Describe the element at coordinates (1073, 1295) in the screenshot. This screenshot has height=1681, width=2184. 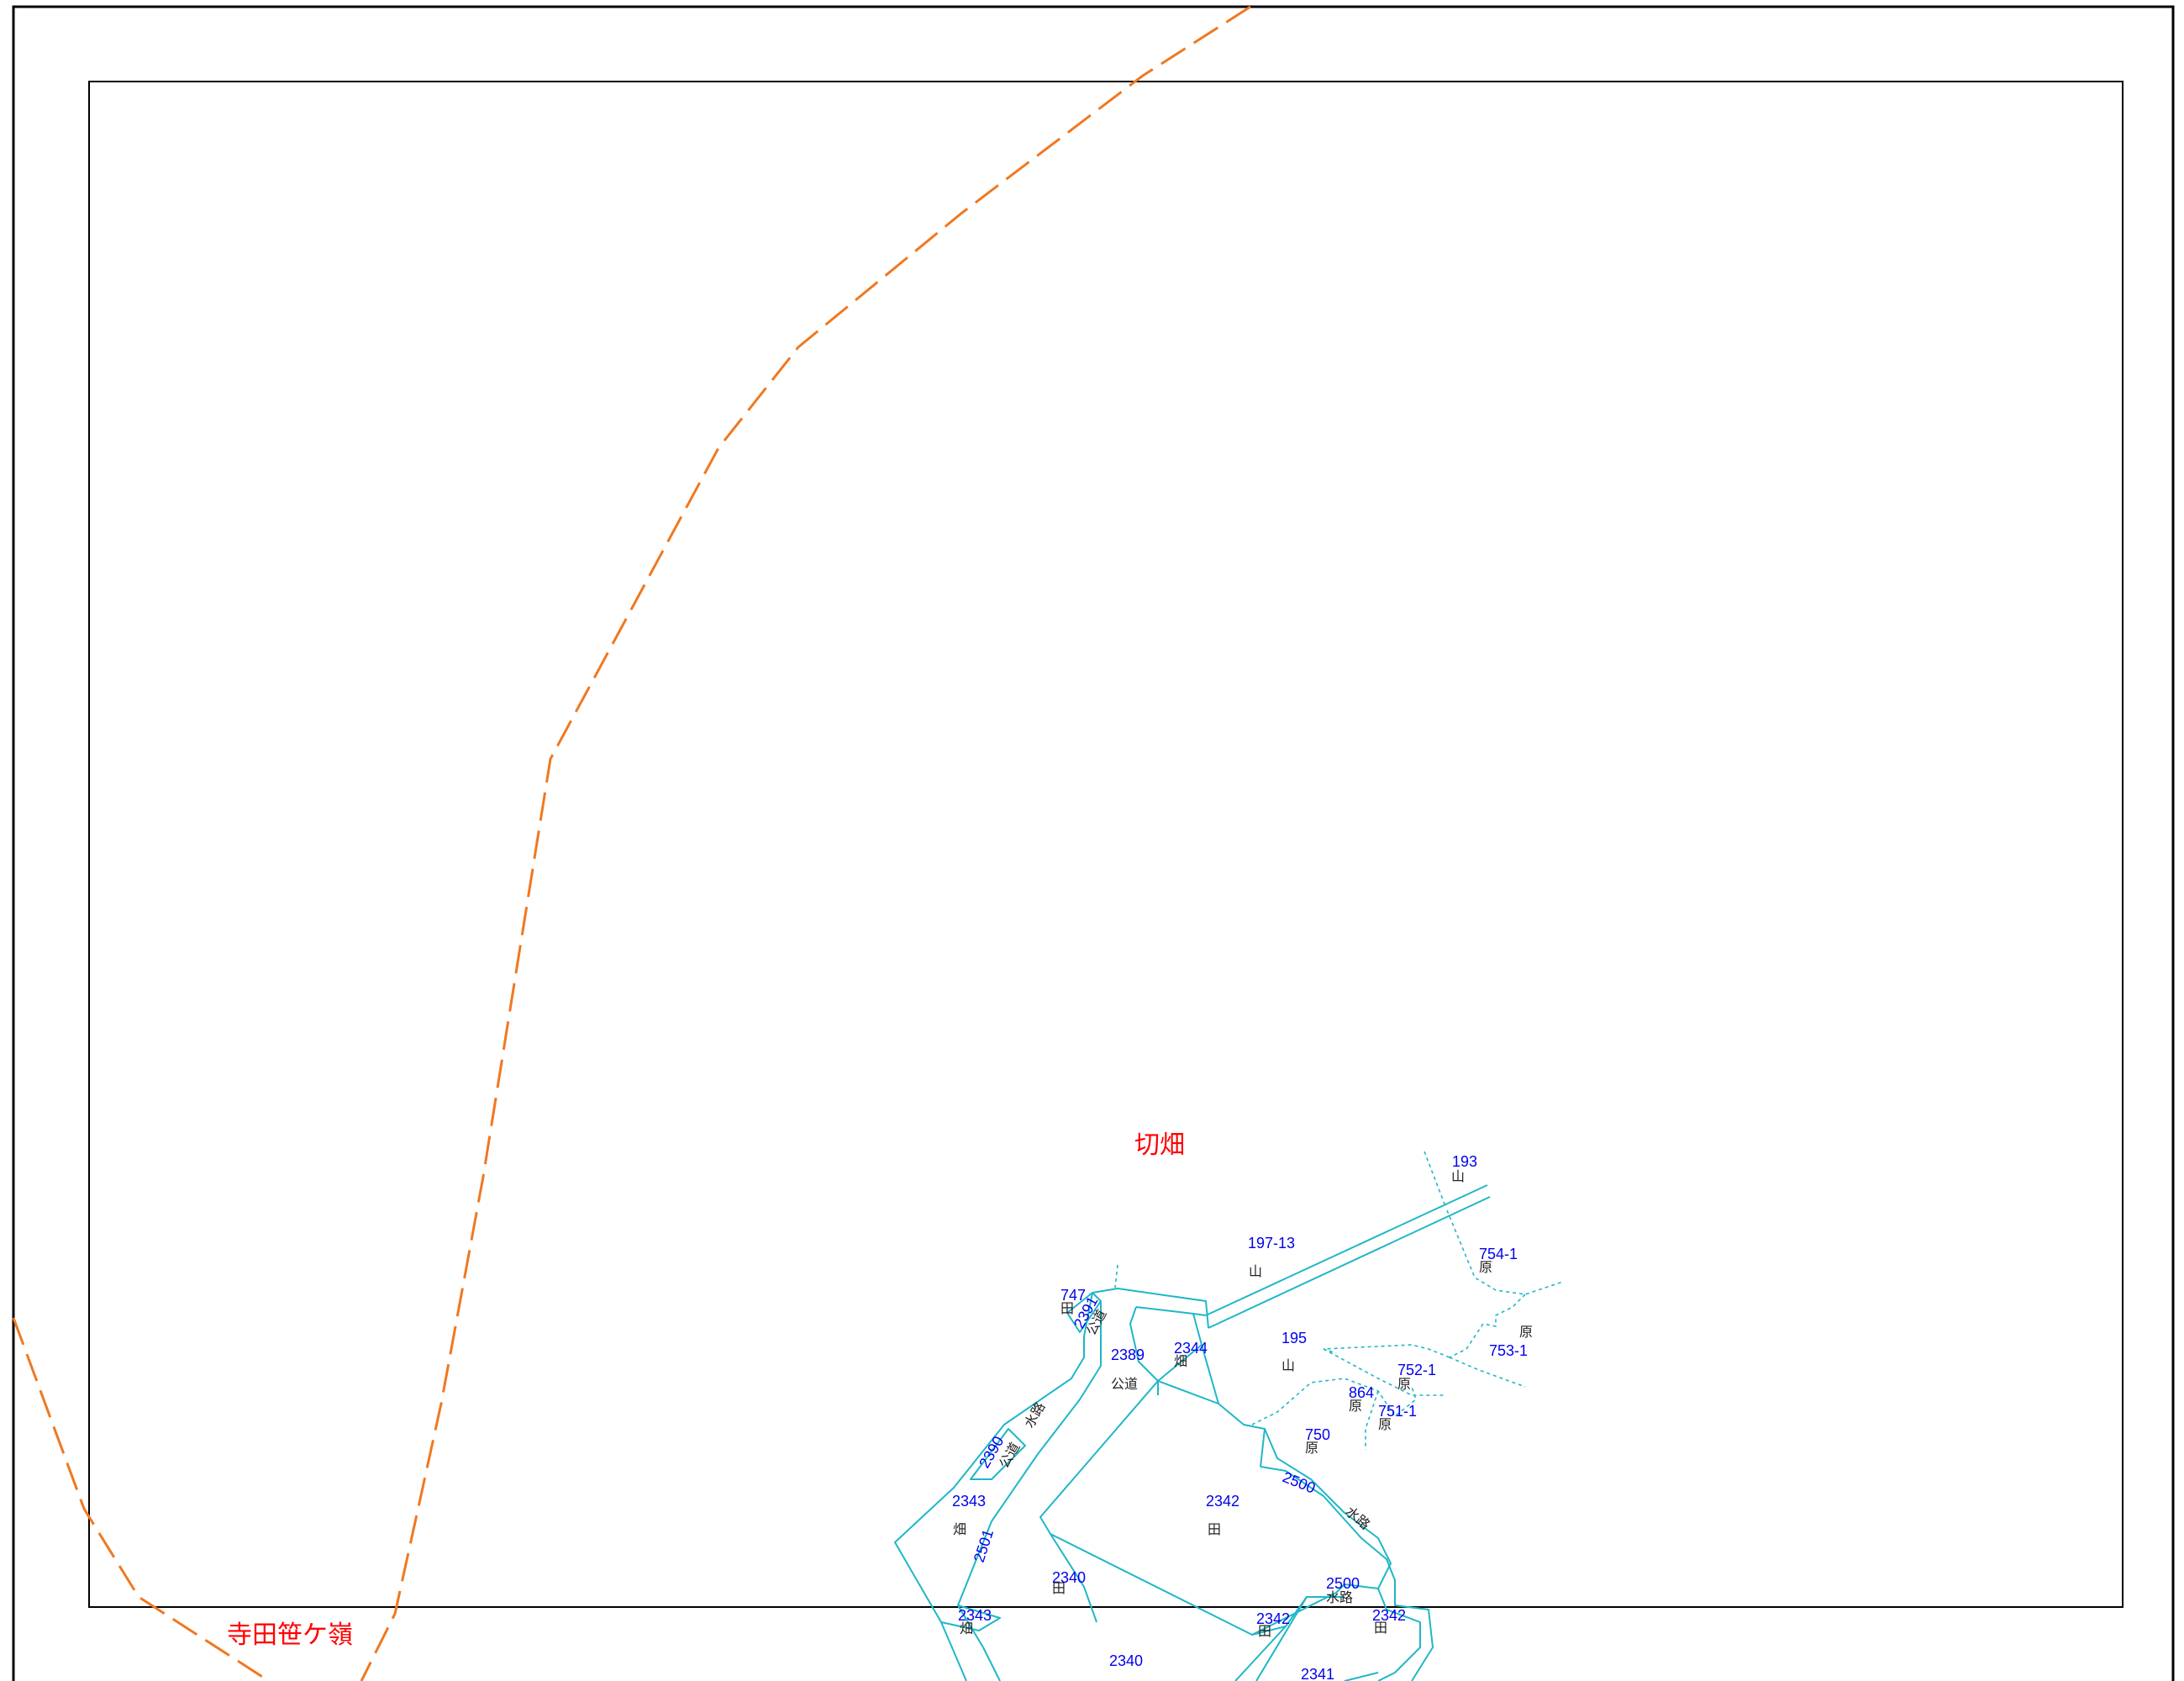
I see `parcel-number: 747` at that location.